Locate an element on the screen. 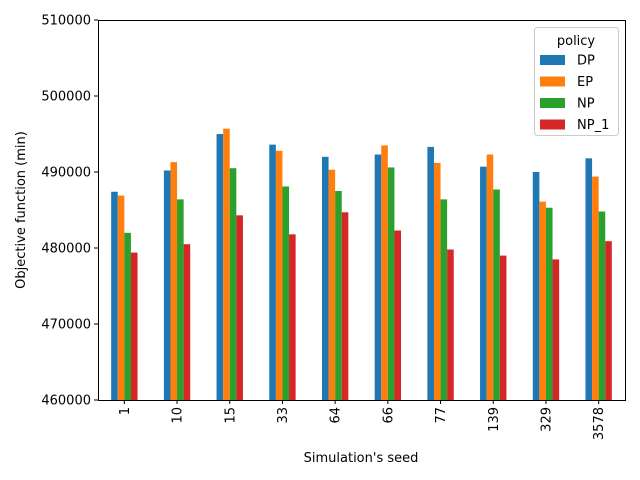  legend-label-ep: EP is located at coordinates (585, 82).